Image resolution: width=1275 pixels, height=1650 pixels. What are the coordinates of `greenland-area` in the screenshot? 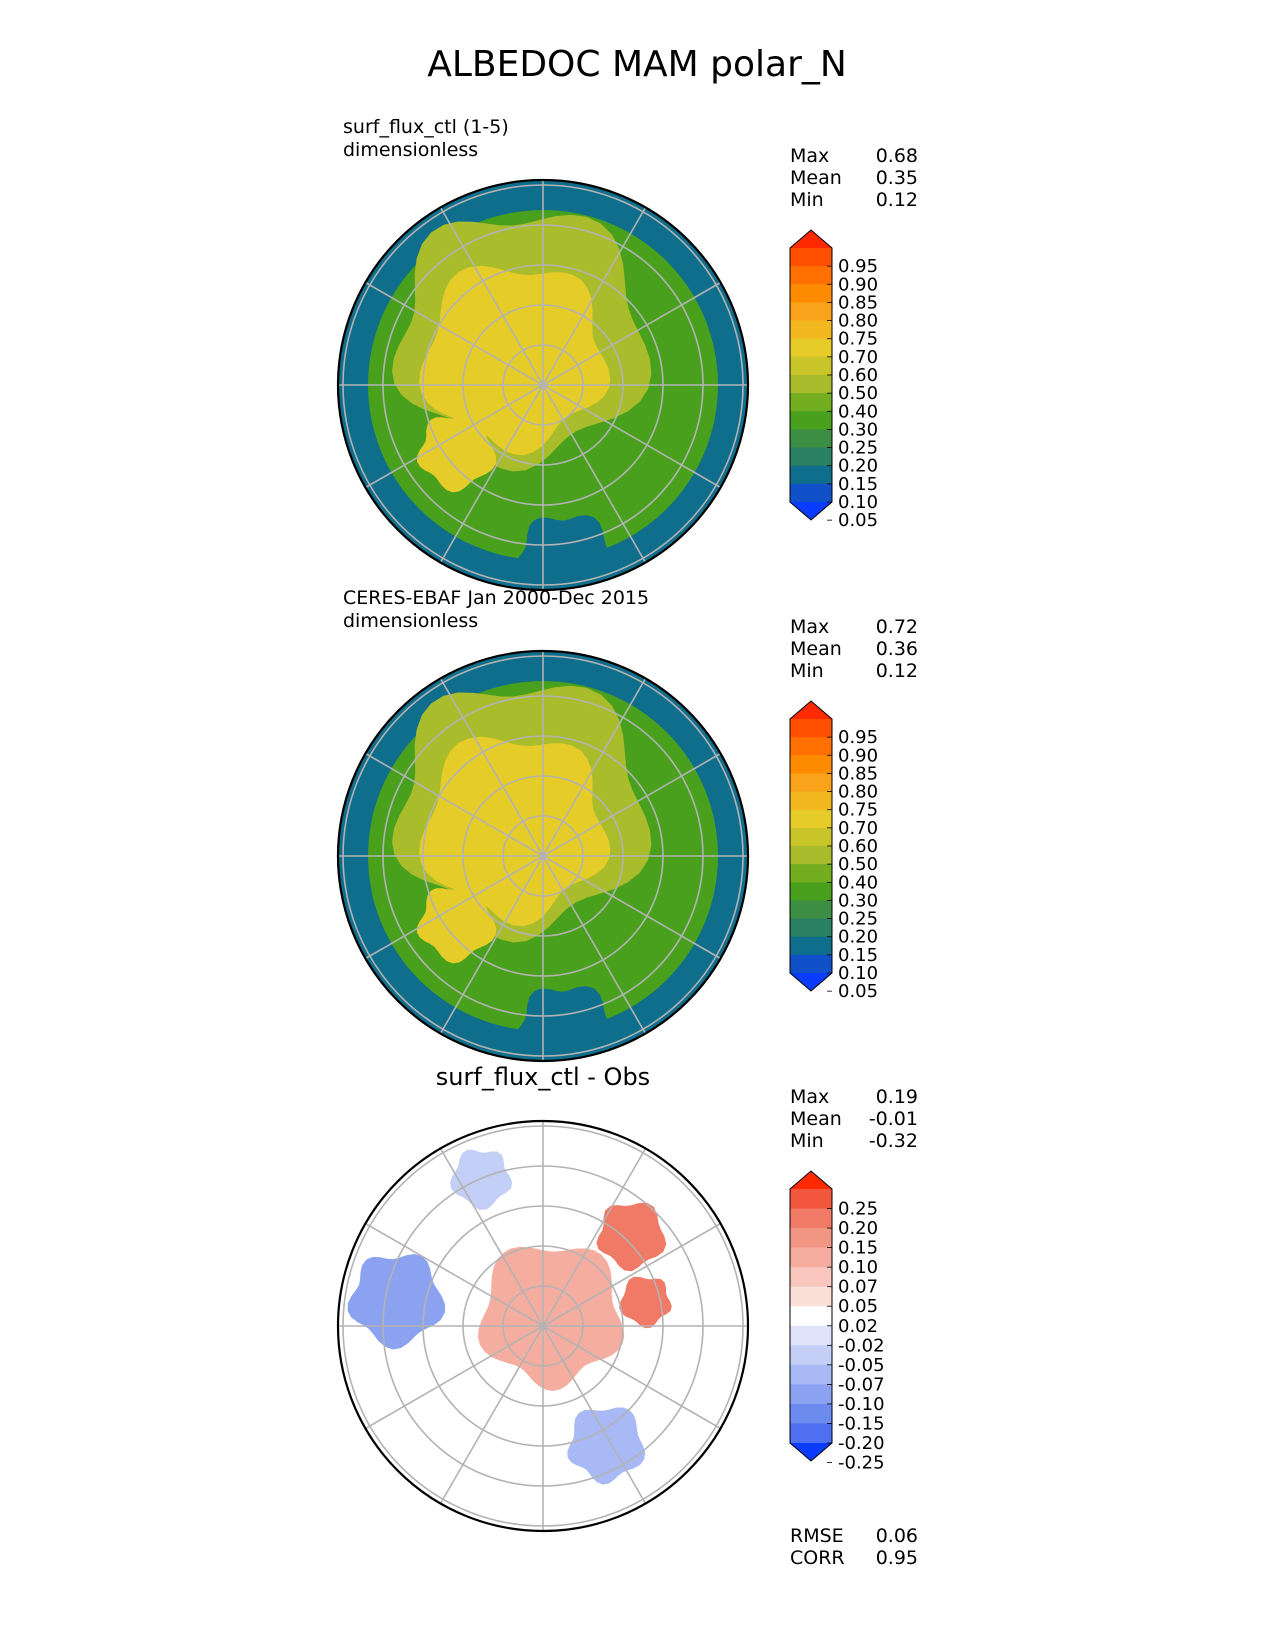 It's located at (457, 453).